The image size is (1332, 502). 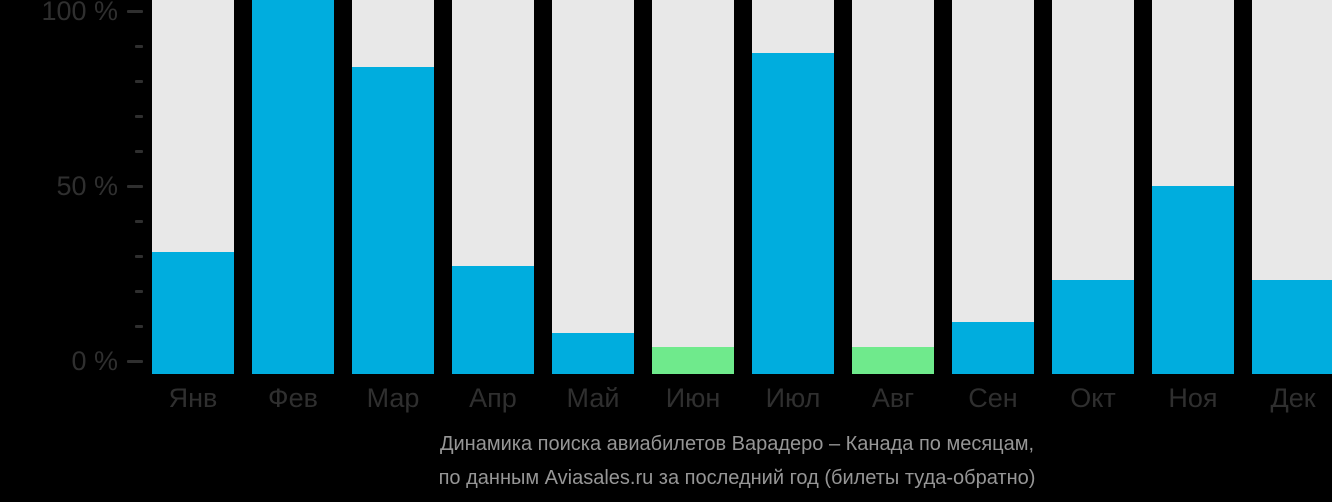 I want to click on x-axis-label-8: Авг, so click(x=893, y=398).